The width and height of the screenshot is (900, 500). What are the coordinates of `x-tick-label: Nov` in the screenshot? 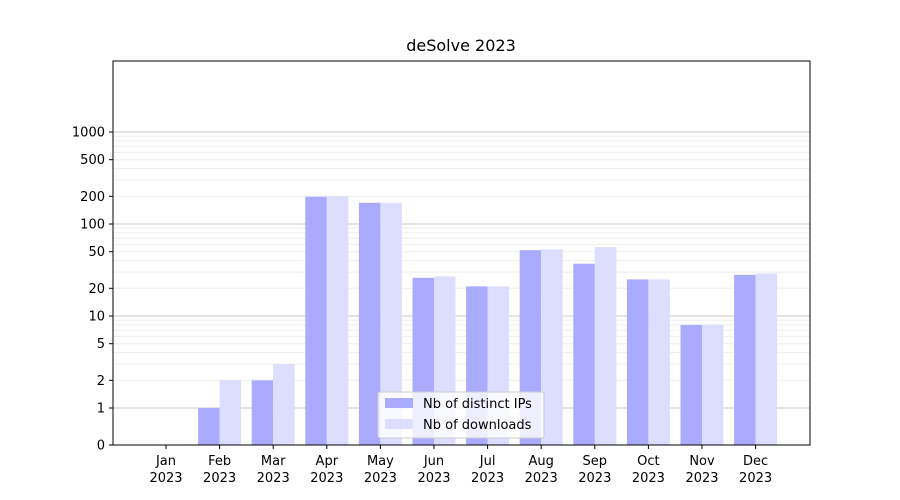 It's located at (702, 461).